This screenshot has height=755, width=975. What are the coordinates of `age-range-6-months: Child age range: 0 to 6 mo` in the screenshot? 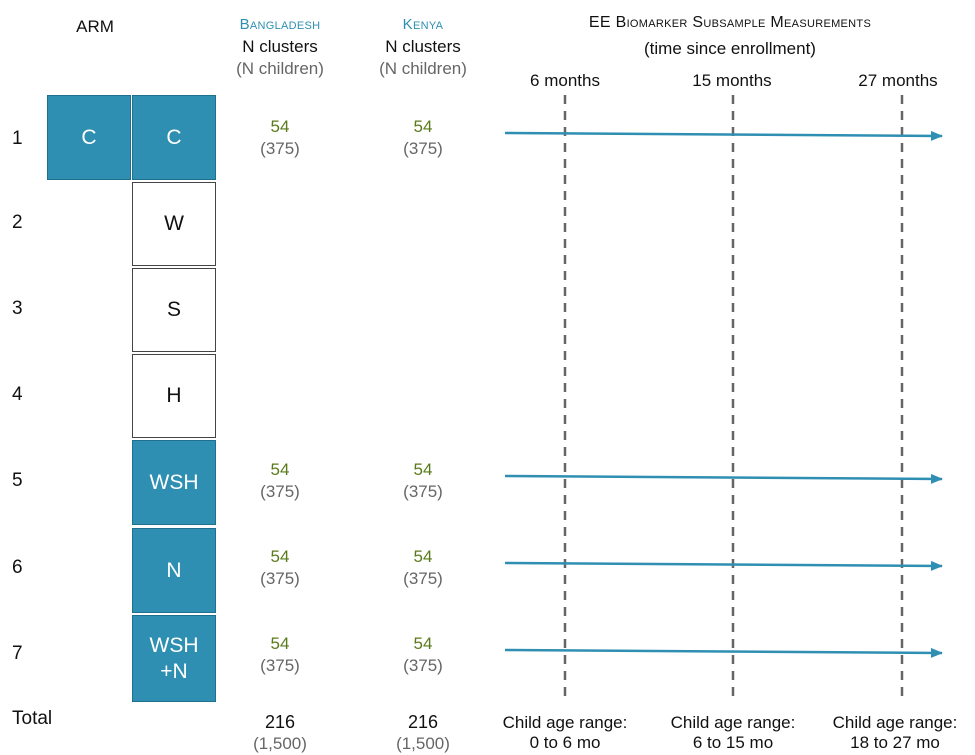 It's located at (565, 733).